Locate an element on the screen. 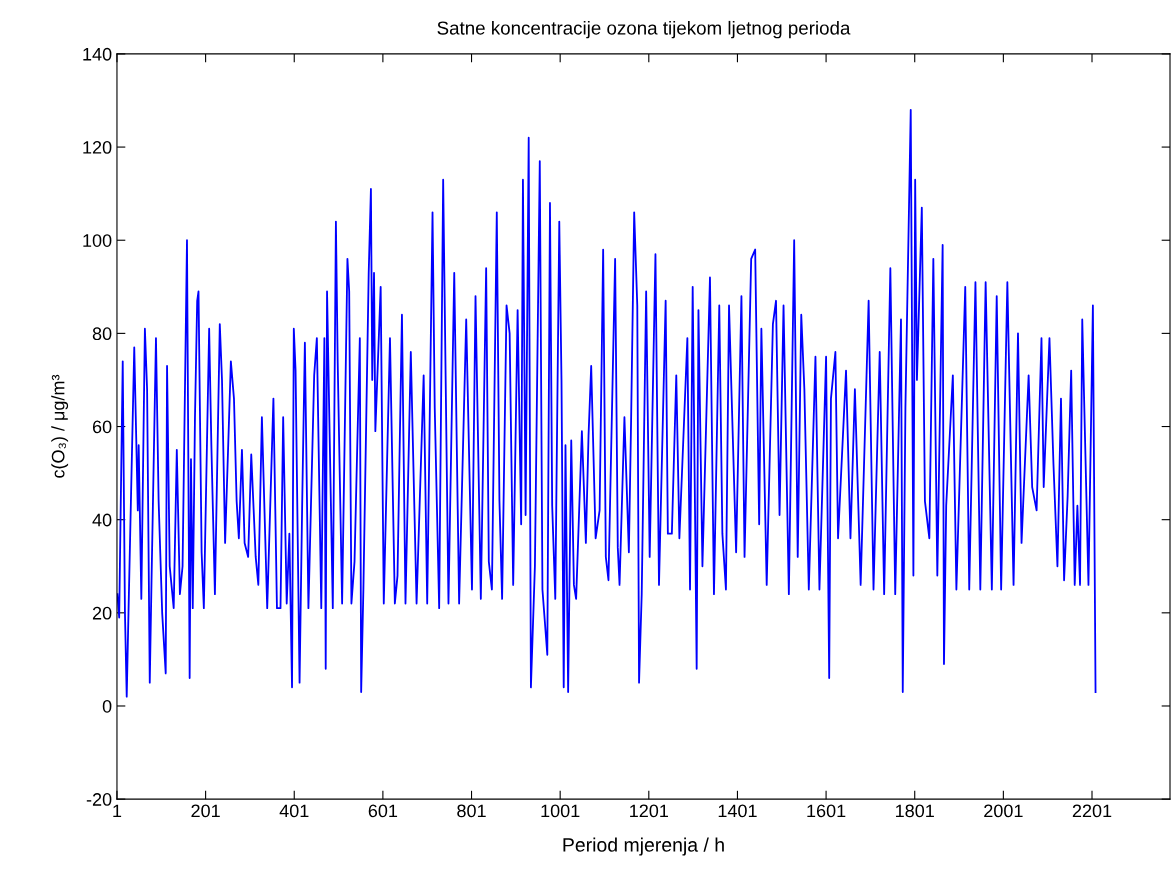 This screenshot has width=1172, height=884. x-tick-label: 1601 is located at coordinates (826, 811).